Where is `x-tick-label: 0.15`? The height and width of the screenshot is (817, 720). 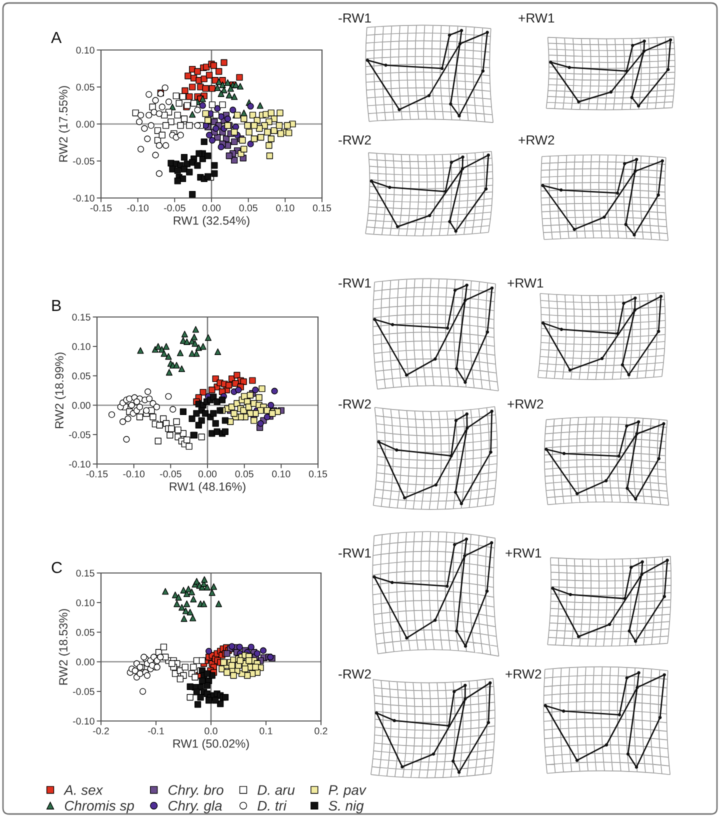
x-tick-label: 0.15 is located at coordinates (318, 474).